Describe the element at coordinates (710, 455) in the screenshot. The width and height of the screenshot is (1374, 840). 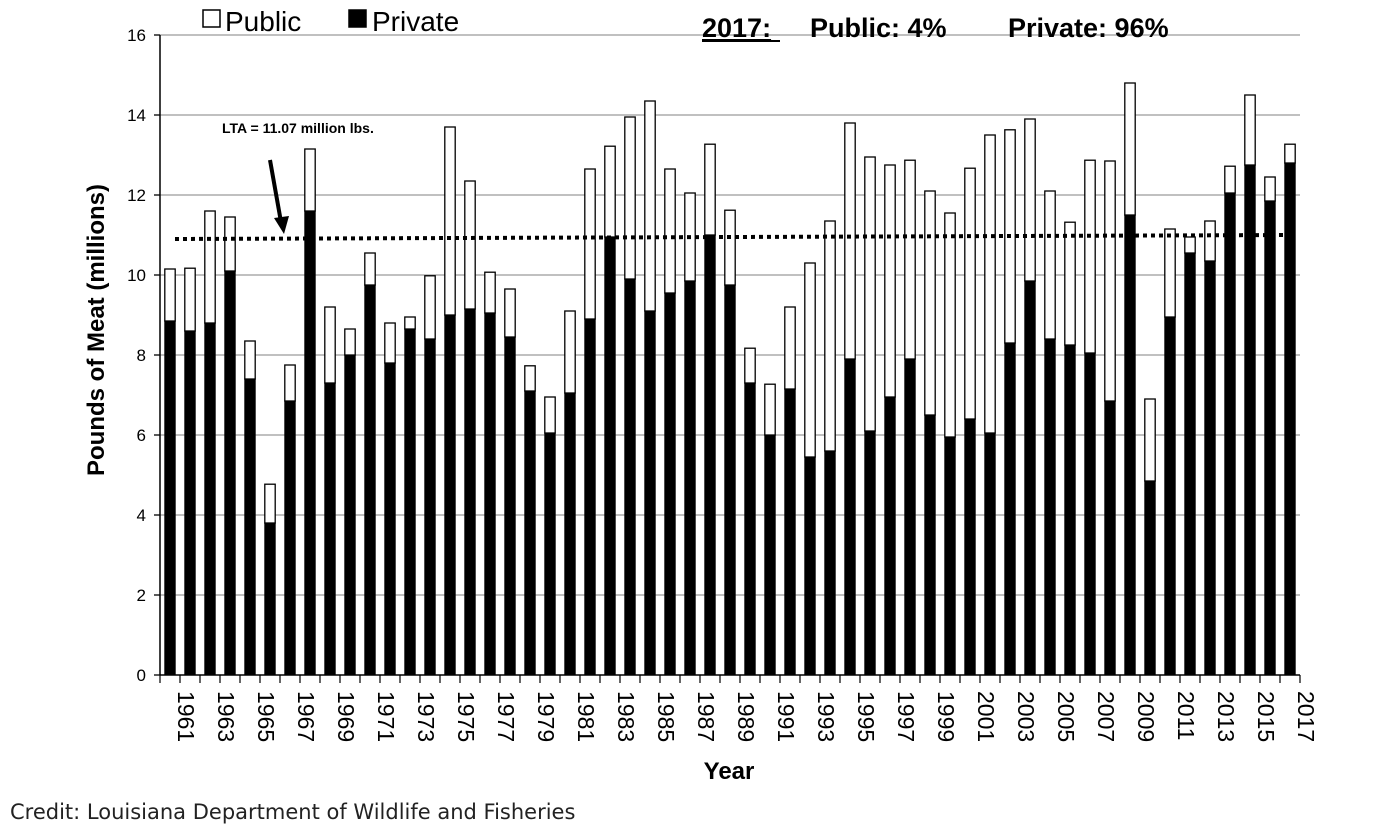
I see `bar-private-1988` at that location.